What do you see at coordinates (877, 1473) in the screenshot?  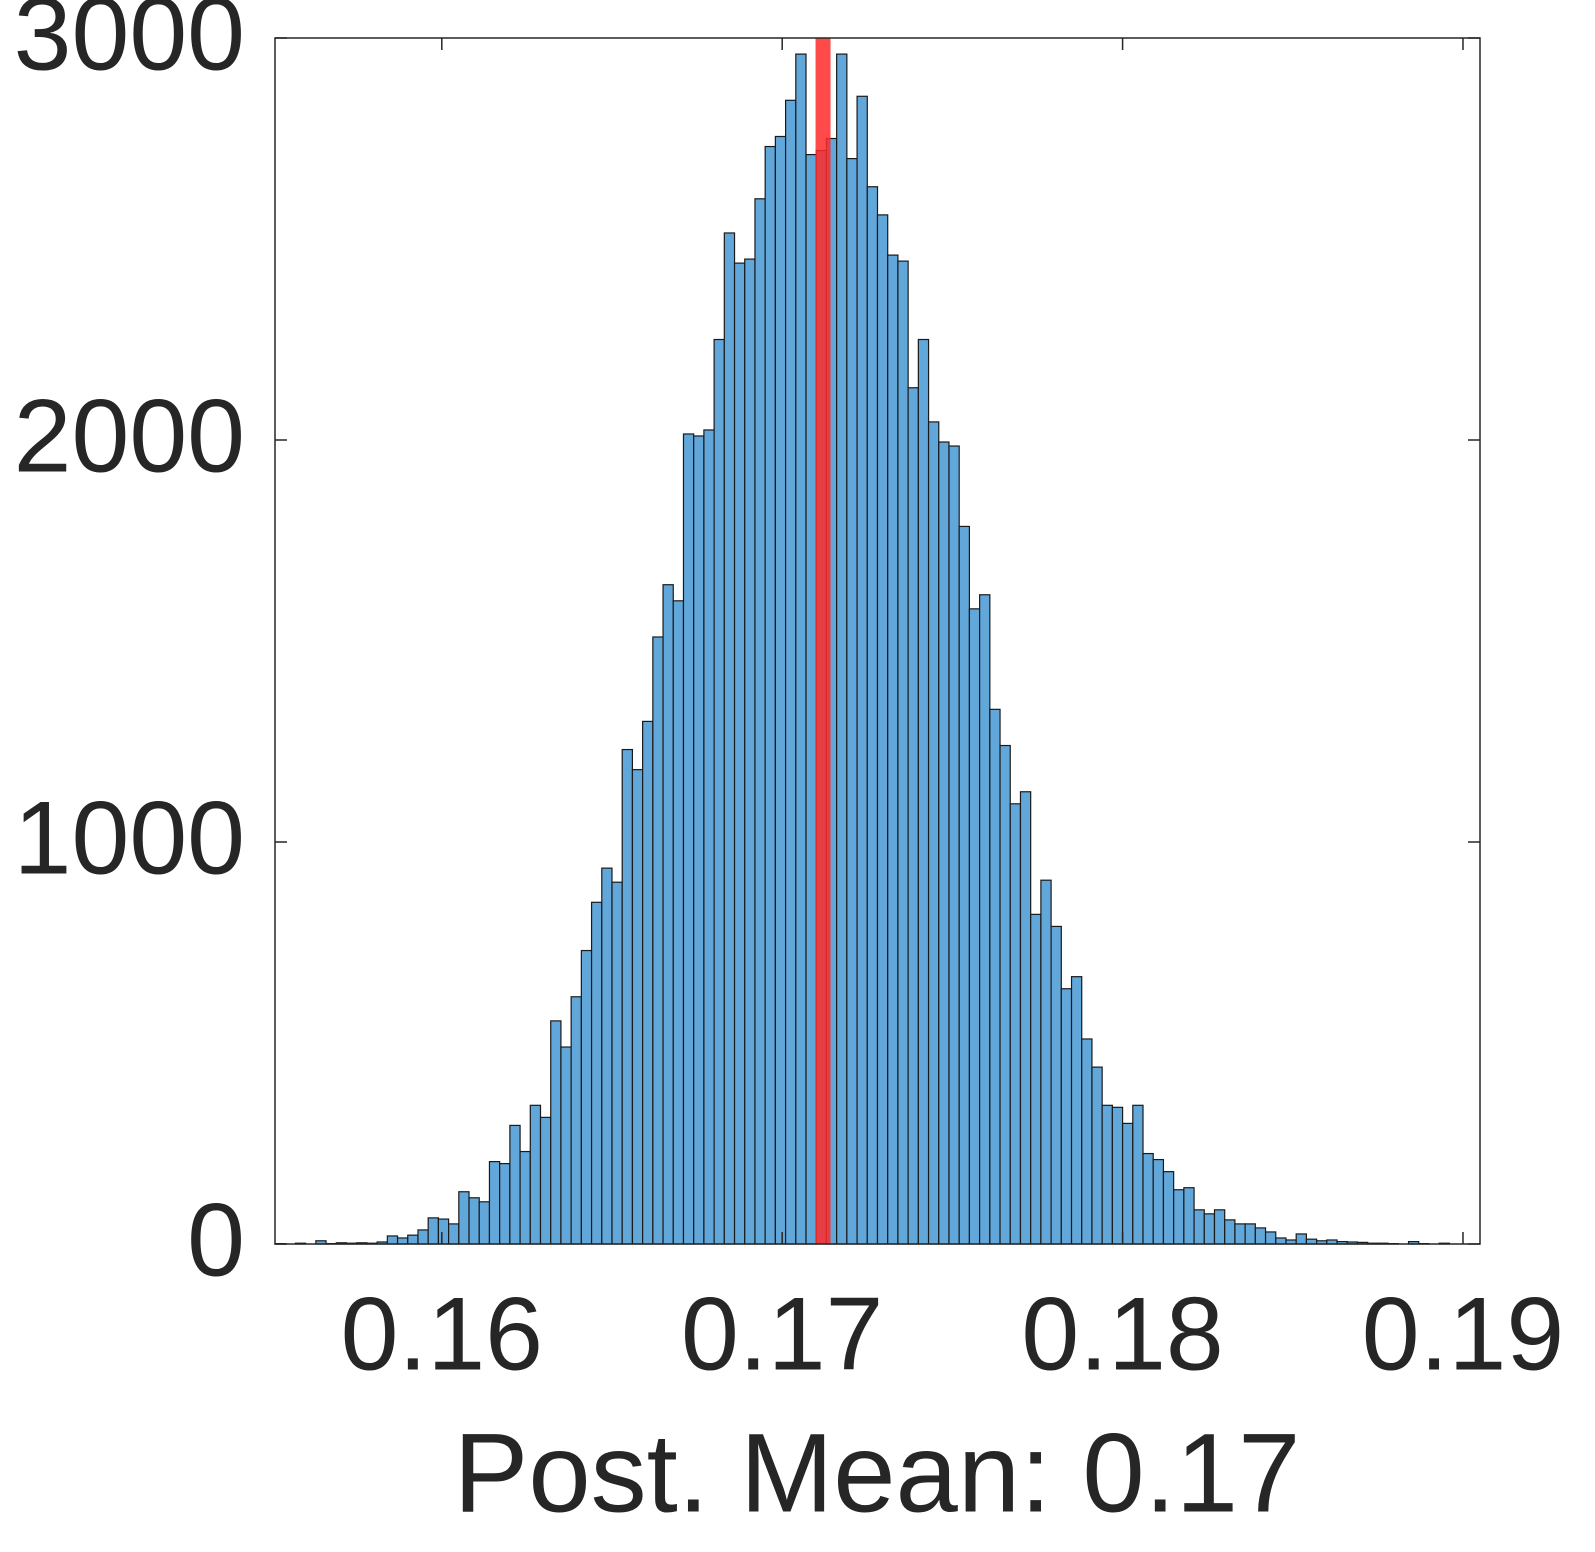 I see `x-axis-label: Post. Mean: 0.17` at bounding box center [877, 1473].